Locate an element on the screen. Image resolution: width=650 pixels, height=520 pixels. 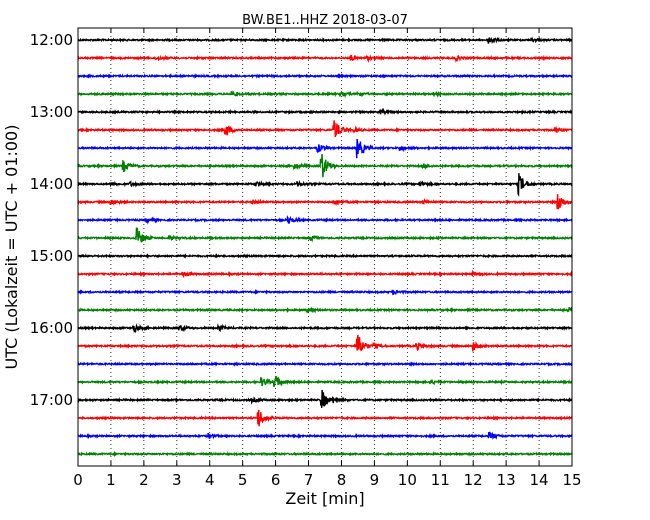
x-tick-label: 15 is located at coordinates (571, 480).